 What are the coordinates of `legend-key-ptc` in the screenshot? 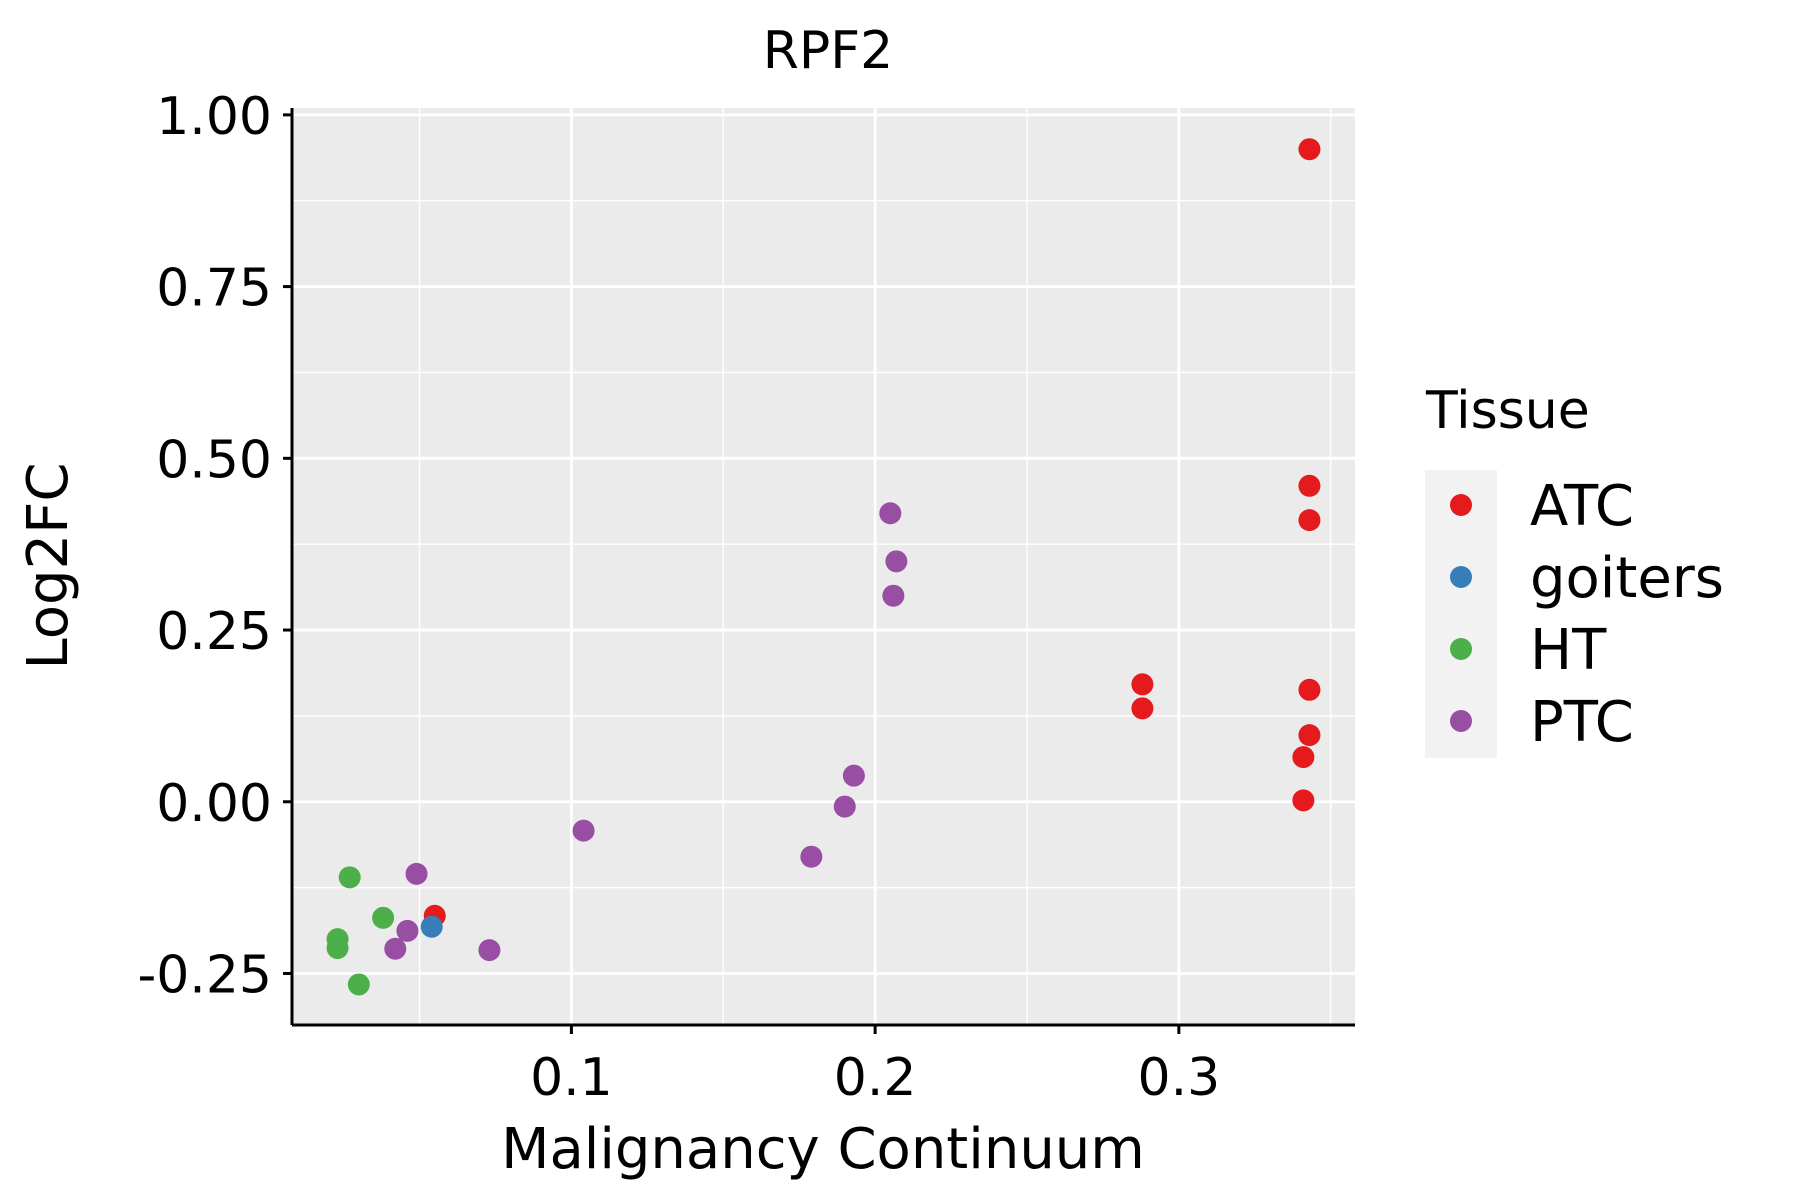 It's located at (1461, 721).